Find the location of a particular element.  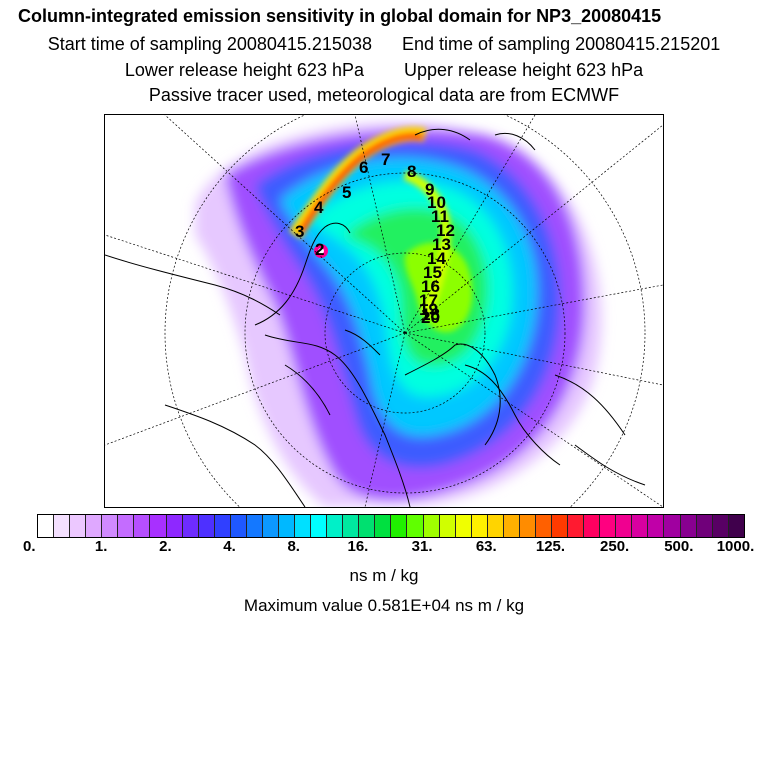

trajectory-label: 9 is located at coordinates (429, 189).